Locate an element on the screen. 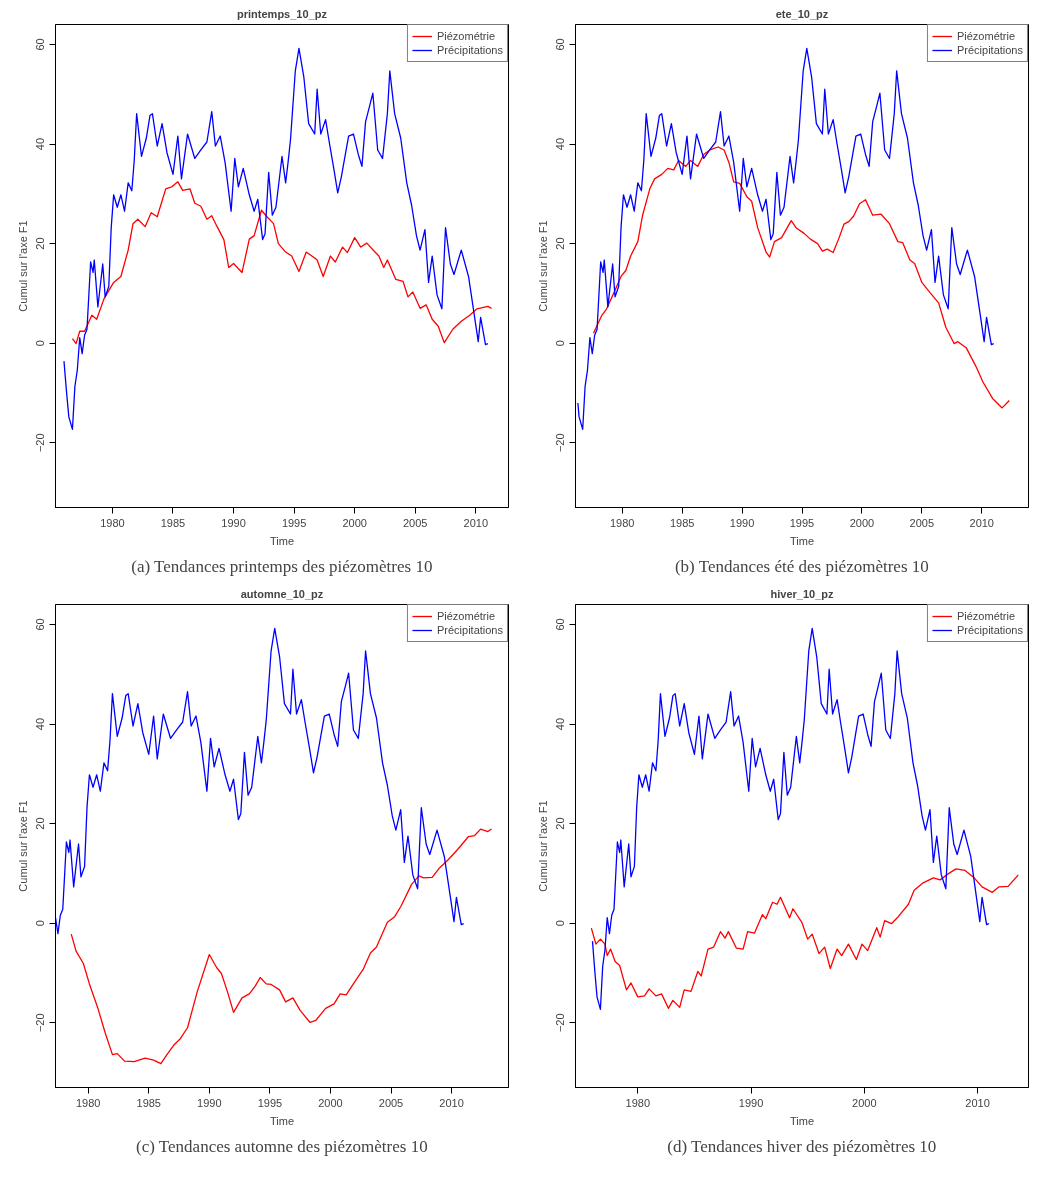  chart-title: printemps_10_pz is located at coordinates (282, 13).